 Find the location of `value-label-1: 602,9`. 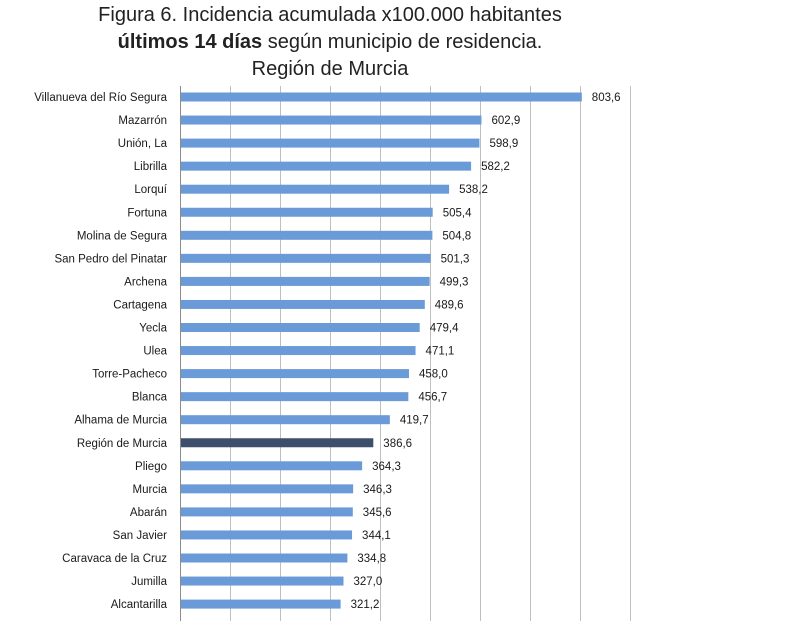

value-label-1: 602,9 is located at coordinates (505, 121).